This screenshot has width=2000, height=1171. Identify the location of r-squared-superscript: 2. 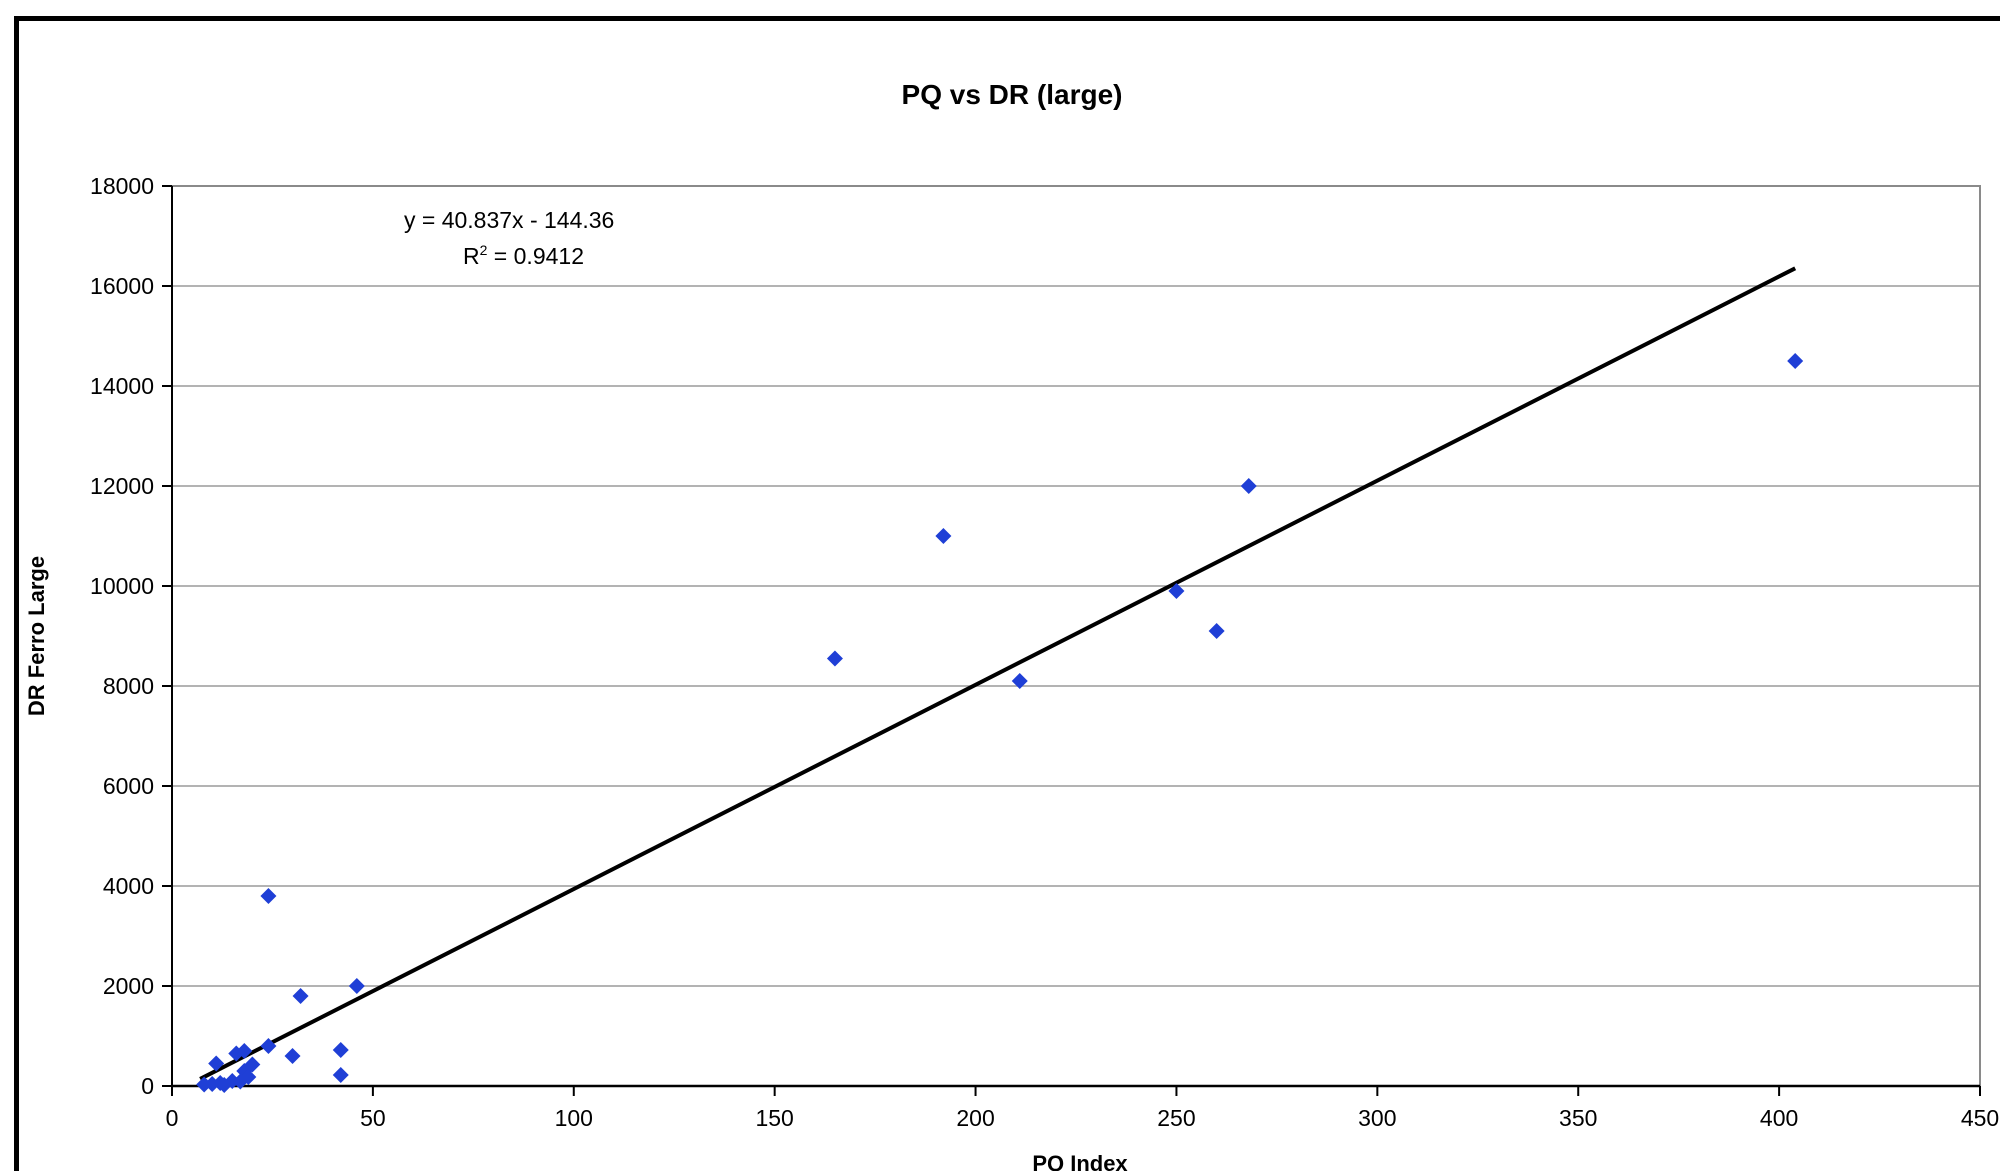
(484, 250).